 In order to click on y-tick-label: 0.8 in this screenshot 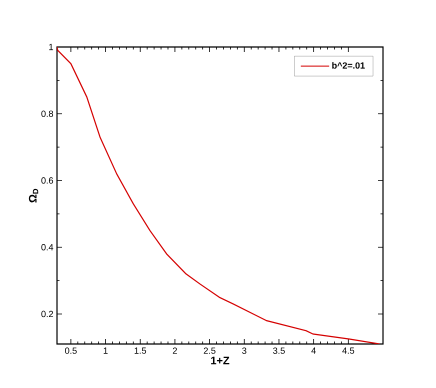, I will do `click(47, 113)`.